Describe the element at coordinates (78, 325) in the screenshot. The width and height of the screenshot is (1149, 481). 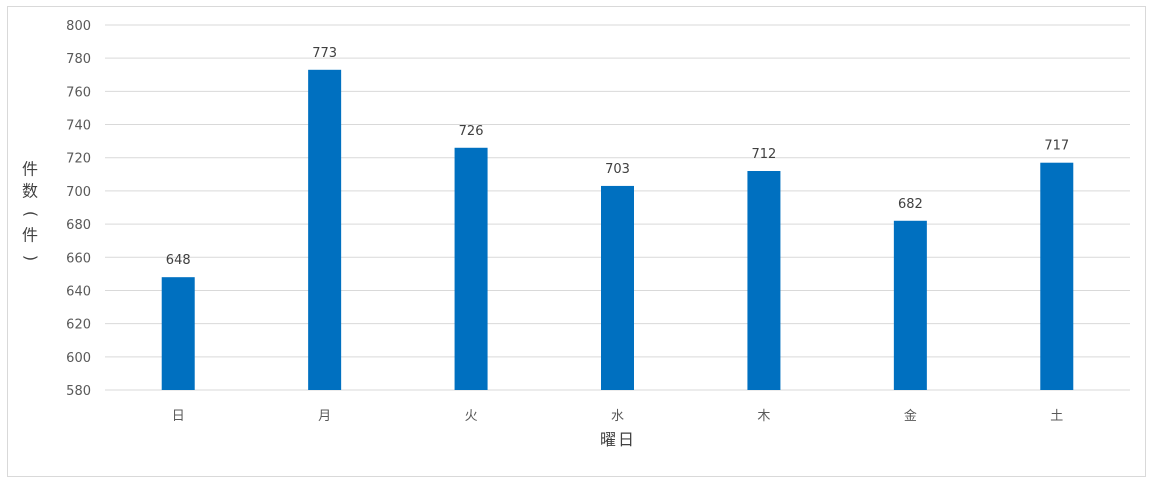
I see `y-tick-label: 620` at that location.